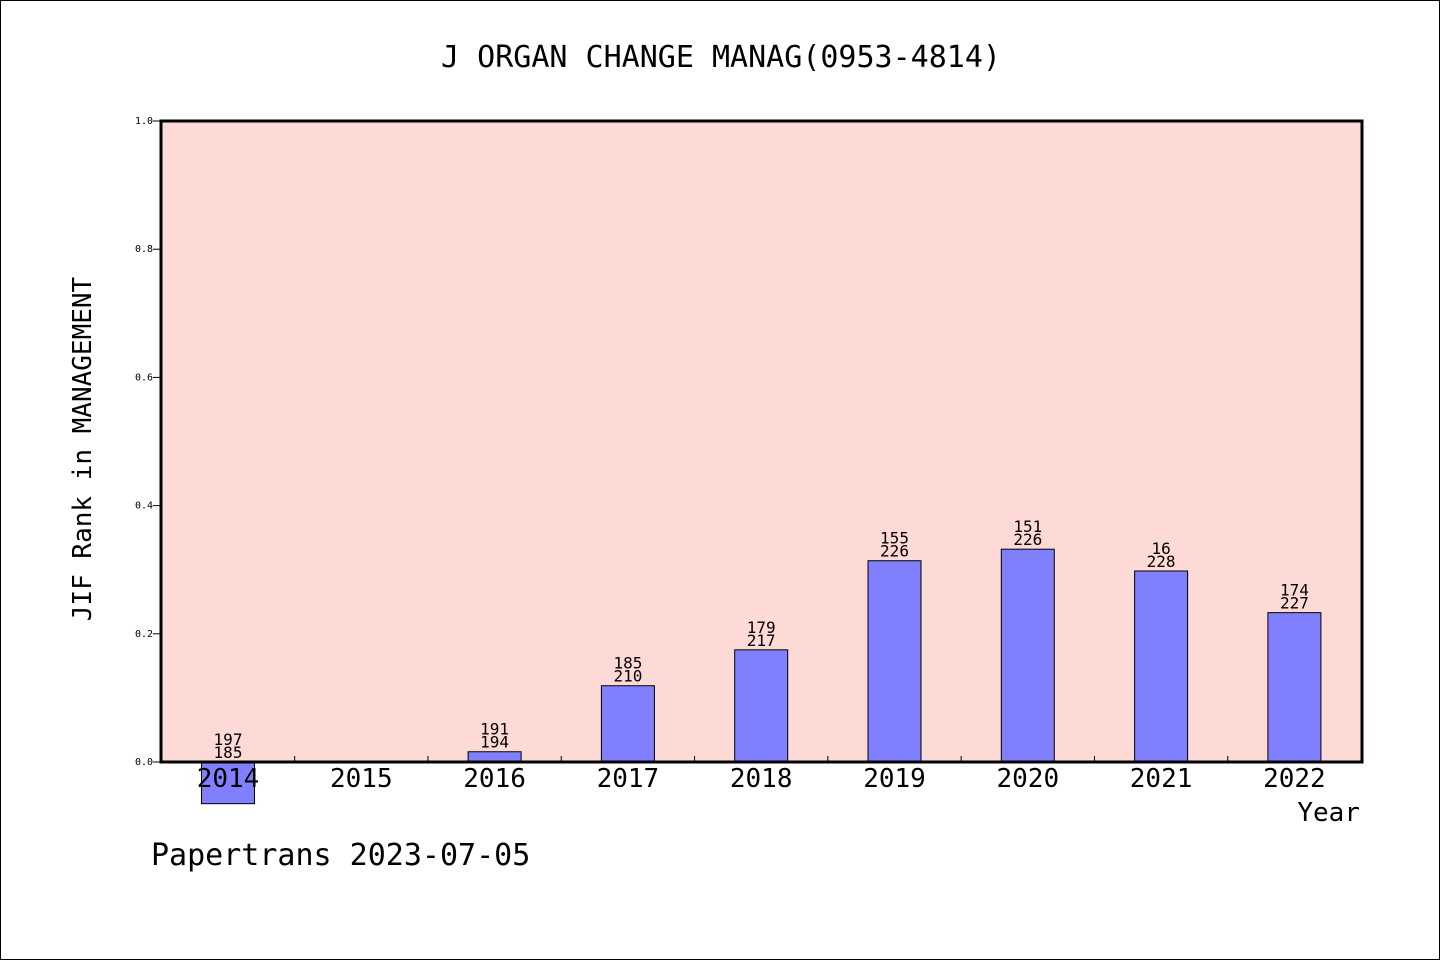 The image size is (1440, 961). What do you see at coordinates (627, 663) in the screenshot?
I see `bar-label-rank-2017: 185` at bounding box center [627, 663].